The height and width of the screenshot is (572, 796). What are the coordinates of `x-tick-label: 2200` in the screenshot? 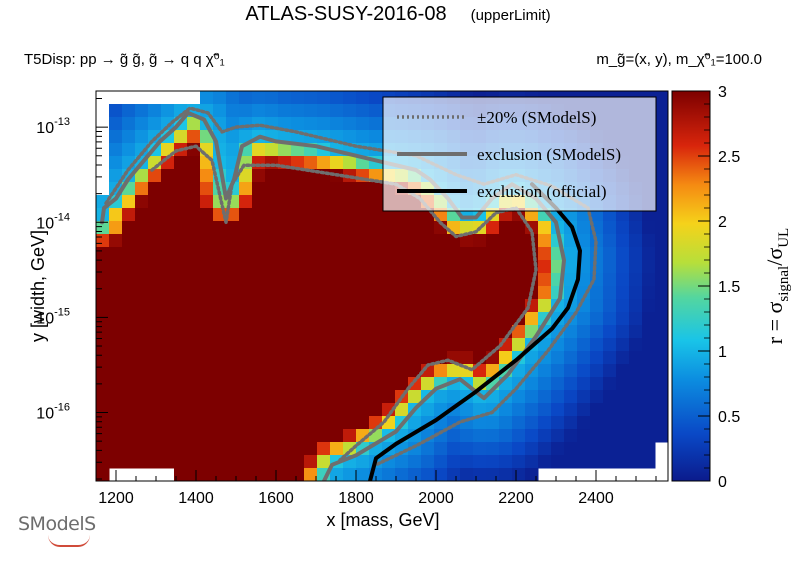 It's located at (516, 498).